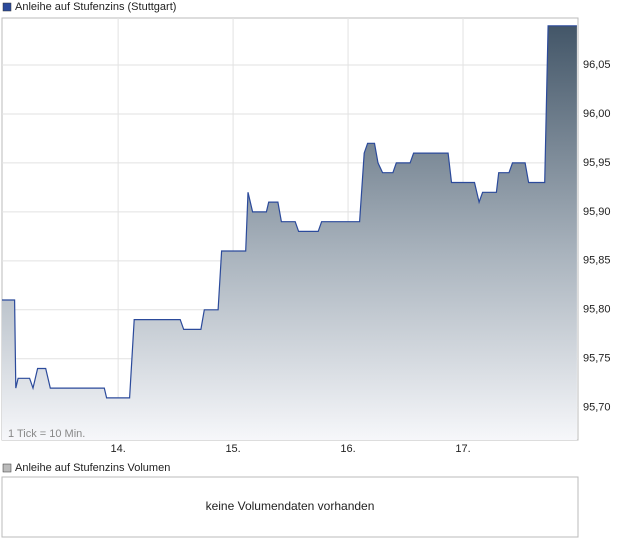 This screenshot has width=620, height=546. Describe the element at coordinates (597, 163) in the screenshot. I see `y-tick-label: 95,95` at that location.